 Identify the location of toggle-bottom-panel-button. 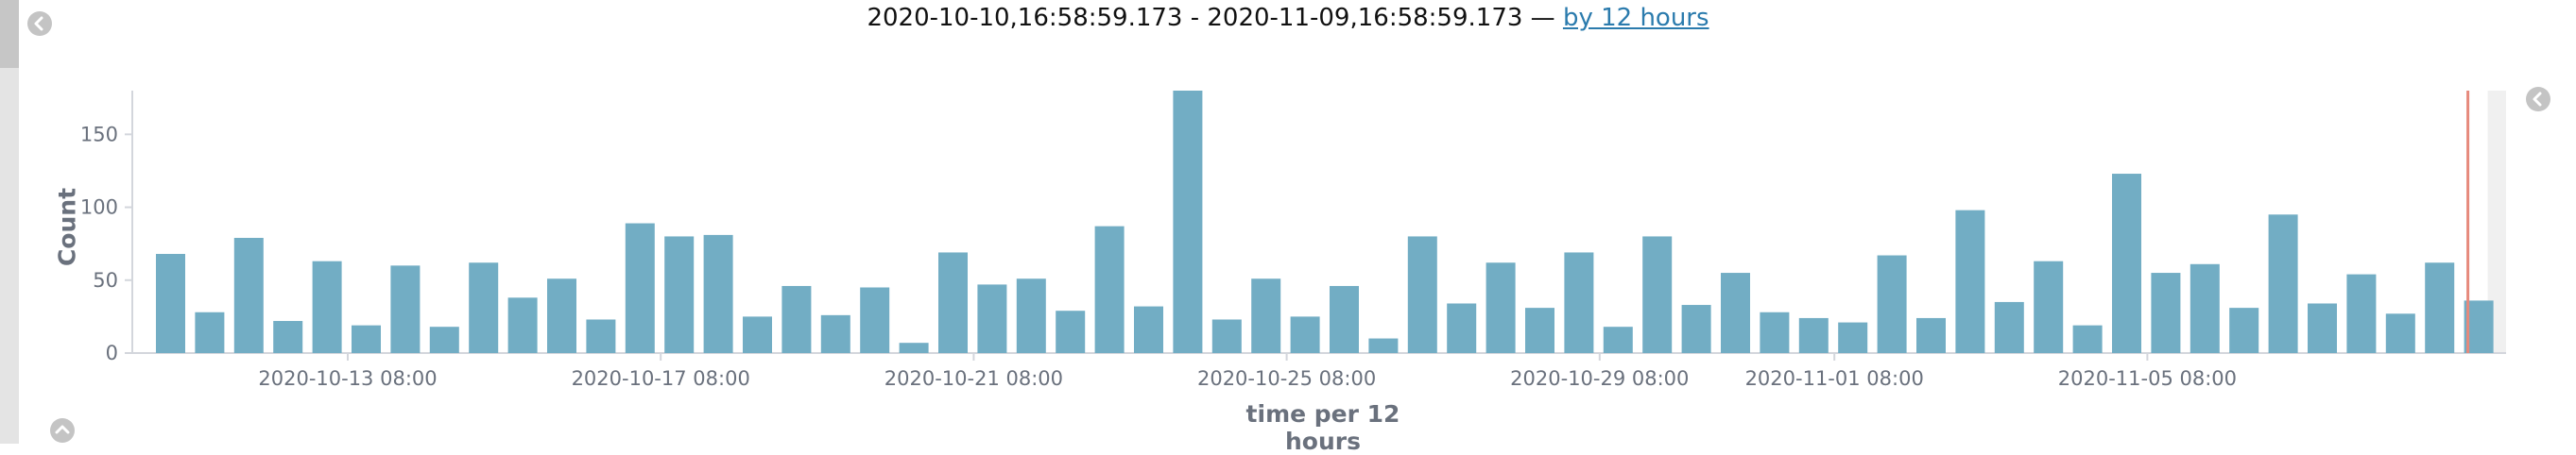
(62, 430).